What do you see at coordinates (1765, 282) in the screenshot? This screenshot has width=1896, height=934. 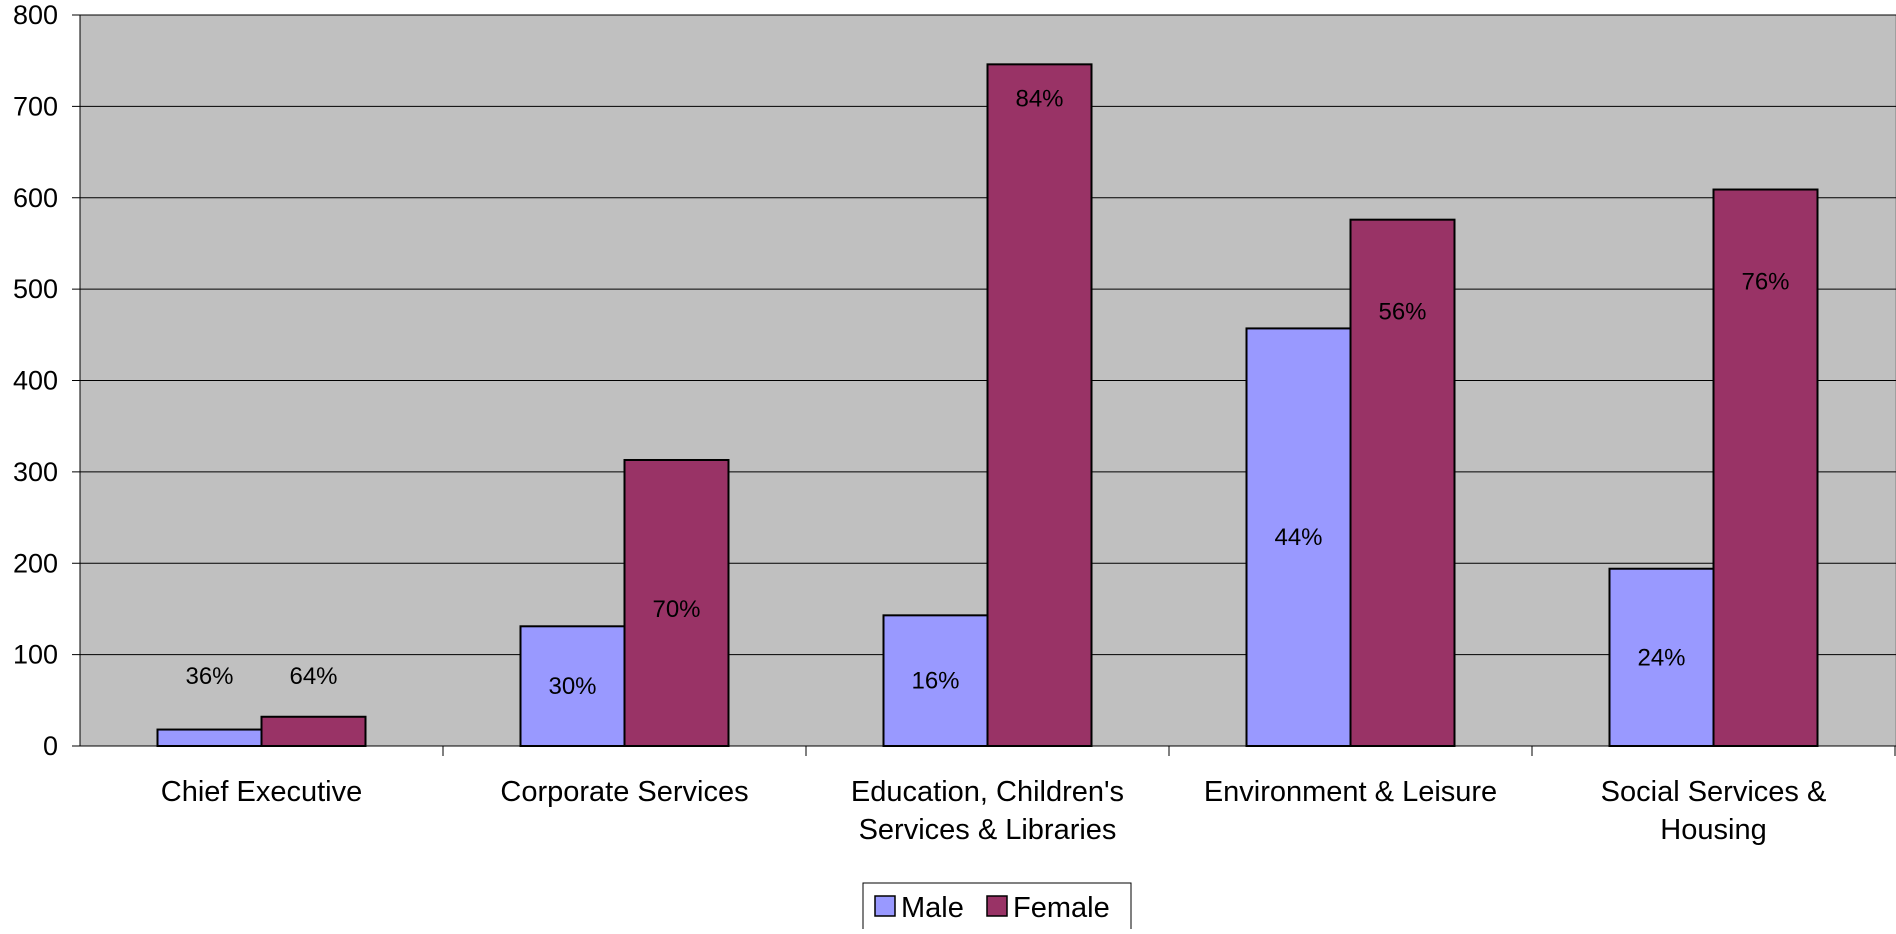 I see `data-label: 76%` at bounding box center [1765, 282].